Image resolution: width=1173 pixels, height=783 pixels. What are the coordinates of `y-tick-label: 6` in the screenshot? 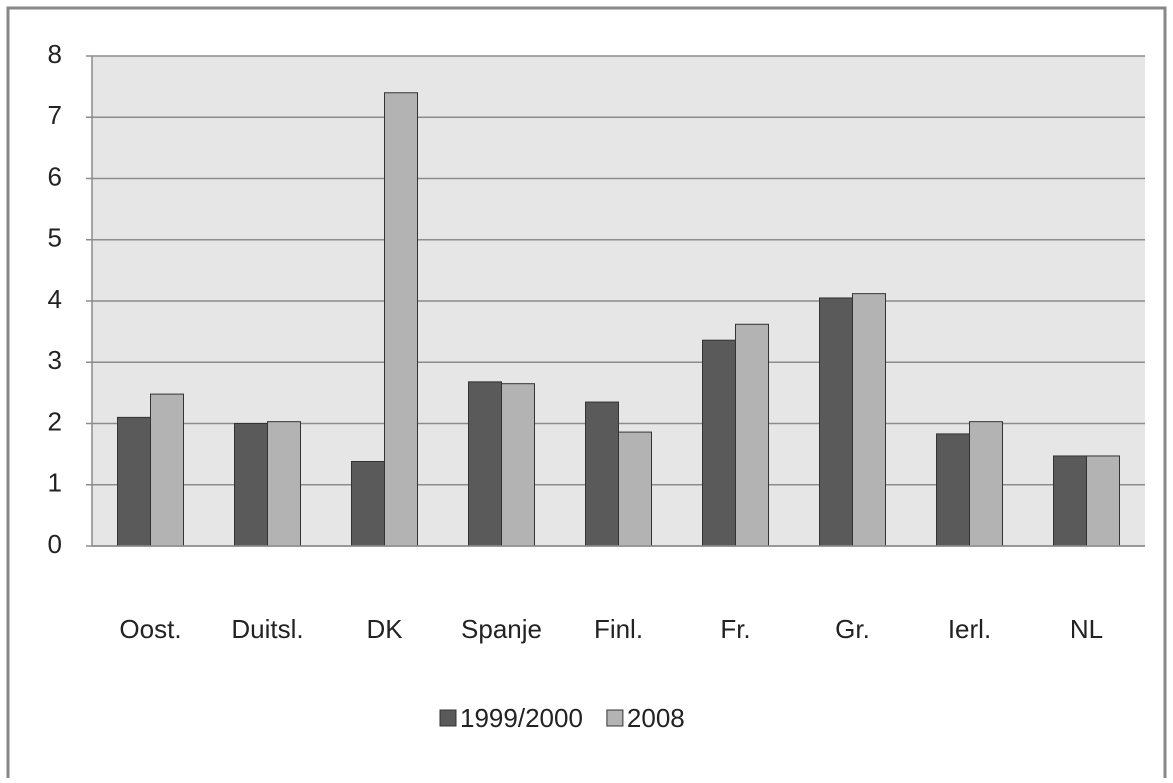 It's located at (55, 176).